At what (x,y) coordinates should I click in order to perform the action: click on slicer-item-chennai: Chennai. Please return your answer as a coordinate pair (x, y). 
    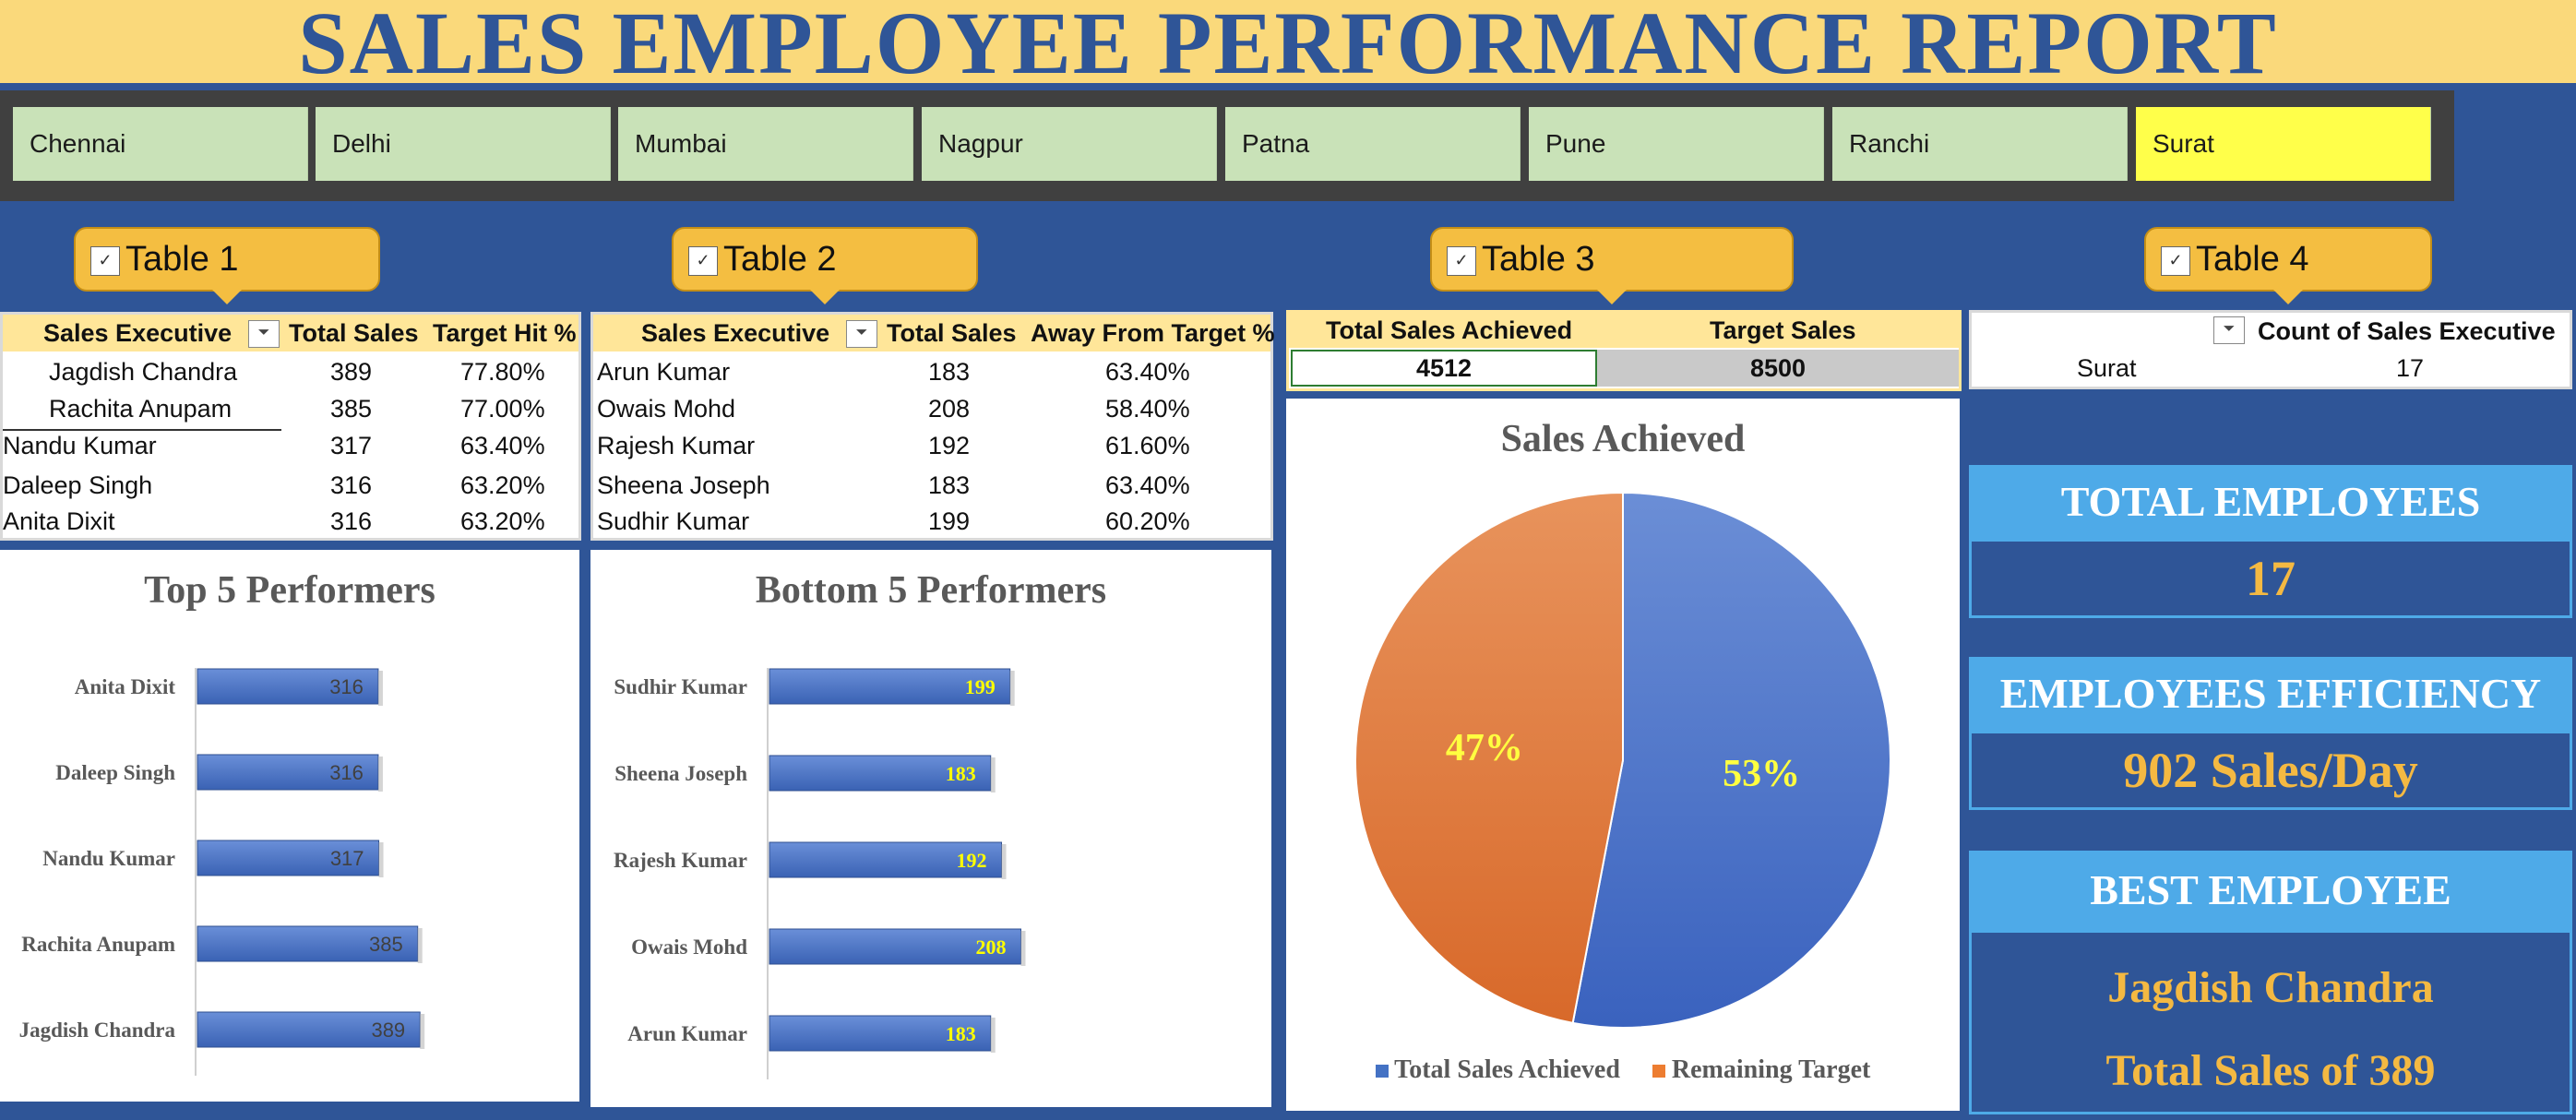
    Looking at the image, I should click on (160, 144).